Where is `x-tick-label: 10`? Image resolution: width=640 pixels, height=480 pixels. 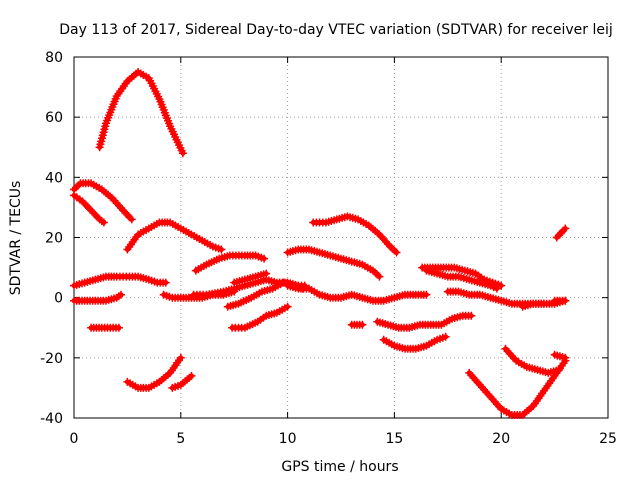
x-tick-label: 10 is located at coordinates (288, 439).